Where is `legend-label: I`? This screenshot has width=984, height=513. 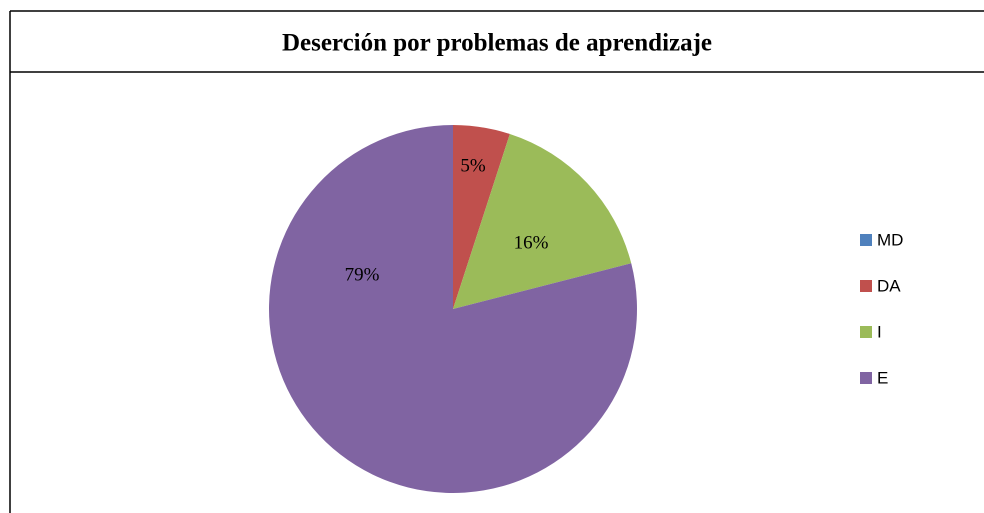
legend-label: I is located at coordinates (879, 331).